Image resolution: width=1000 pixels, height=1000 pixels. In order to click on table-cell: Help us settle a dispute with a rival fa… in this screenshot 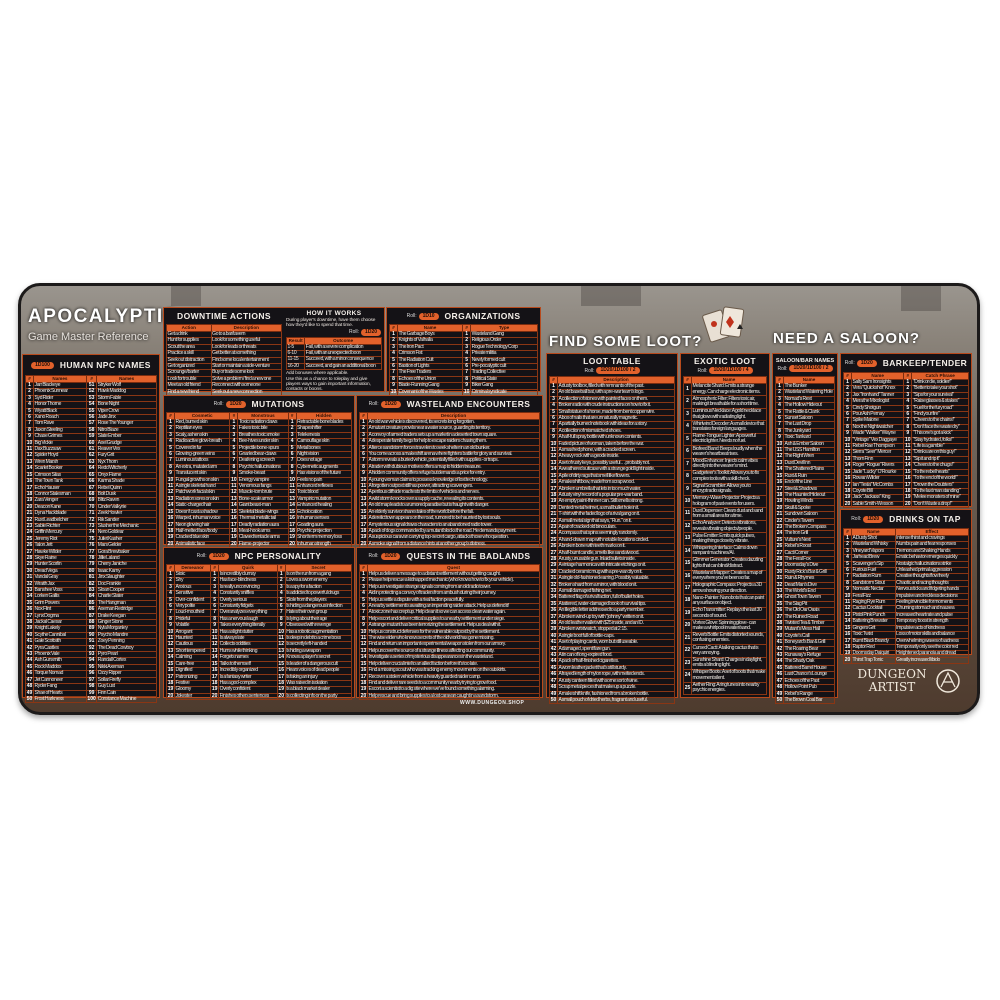, I will do `click(453, 600)`.